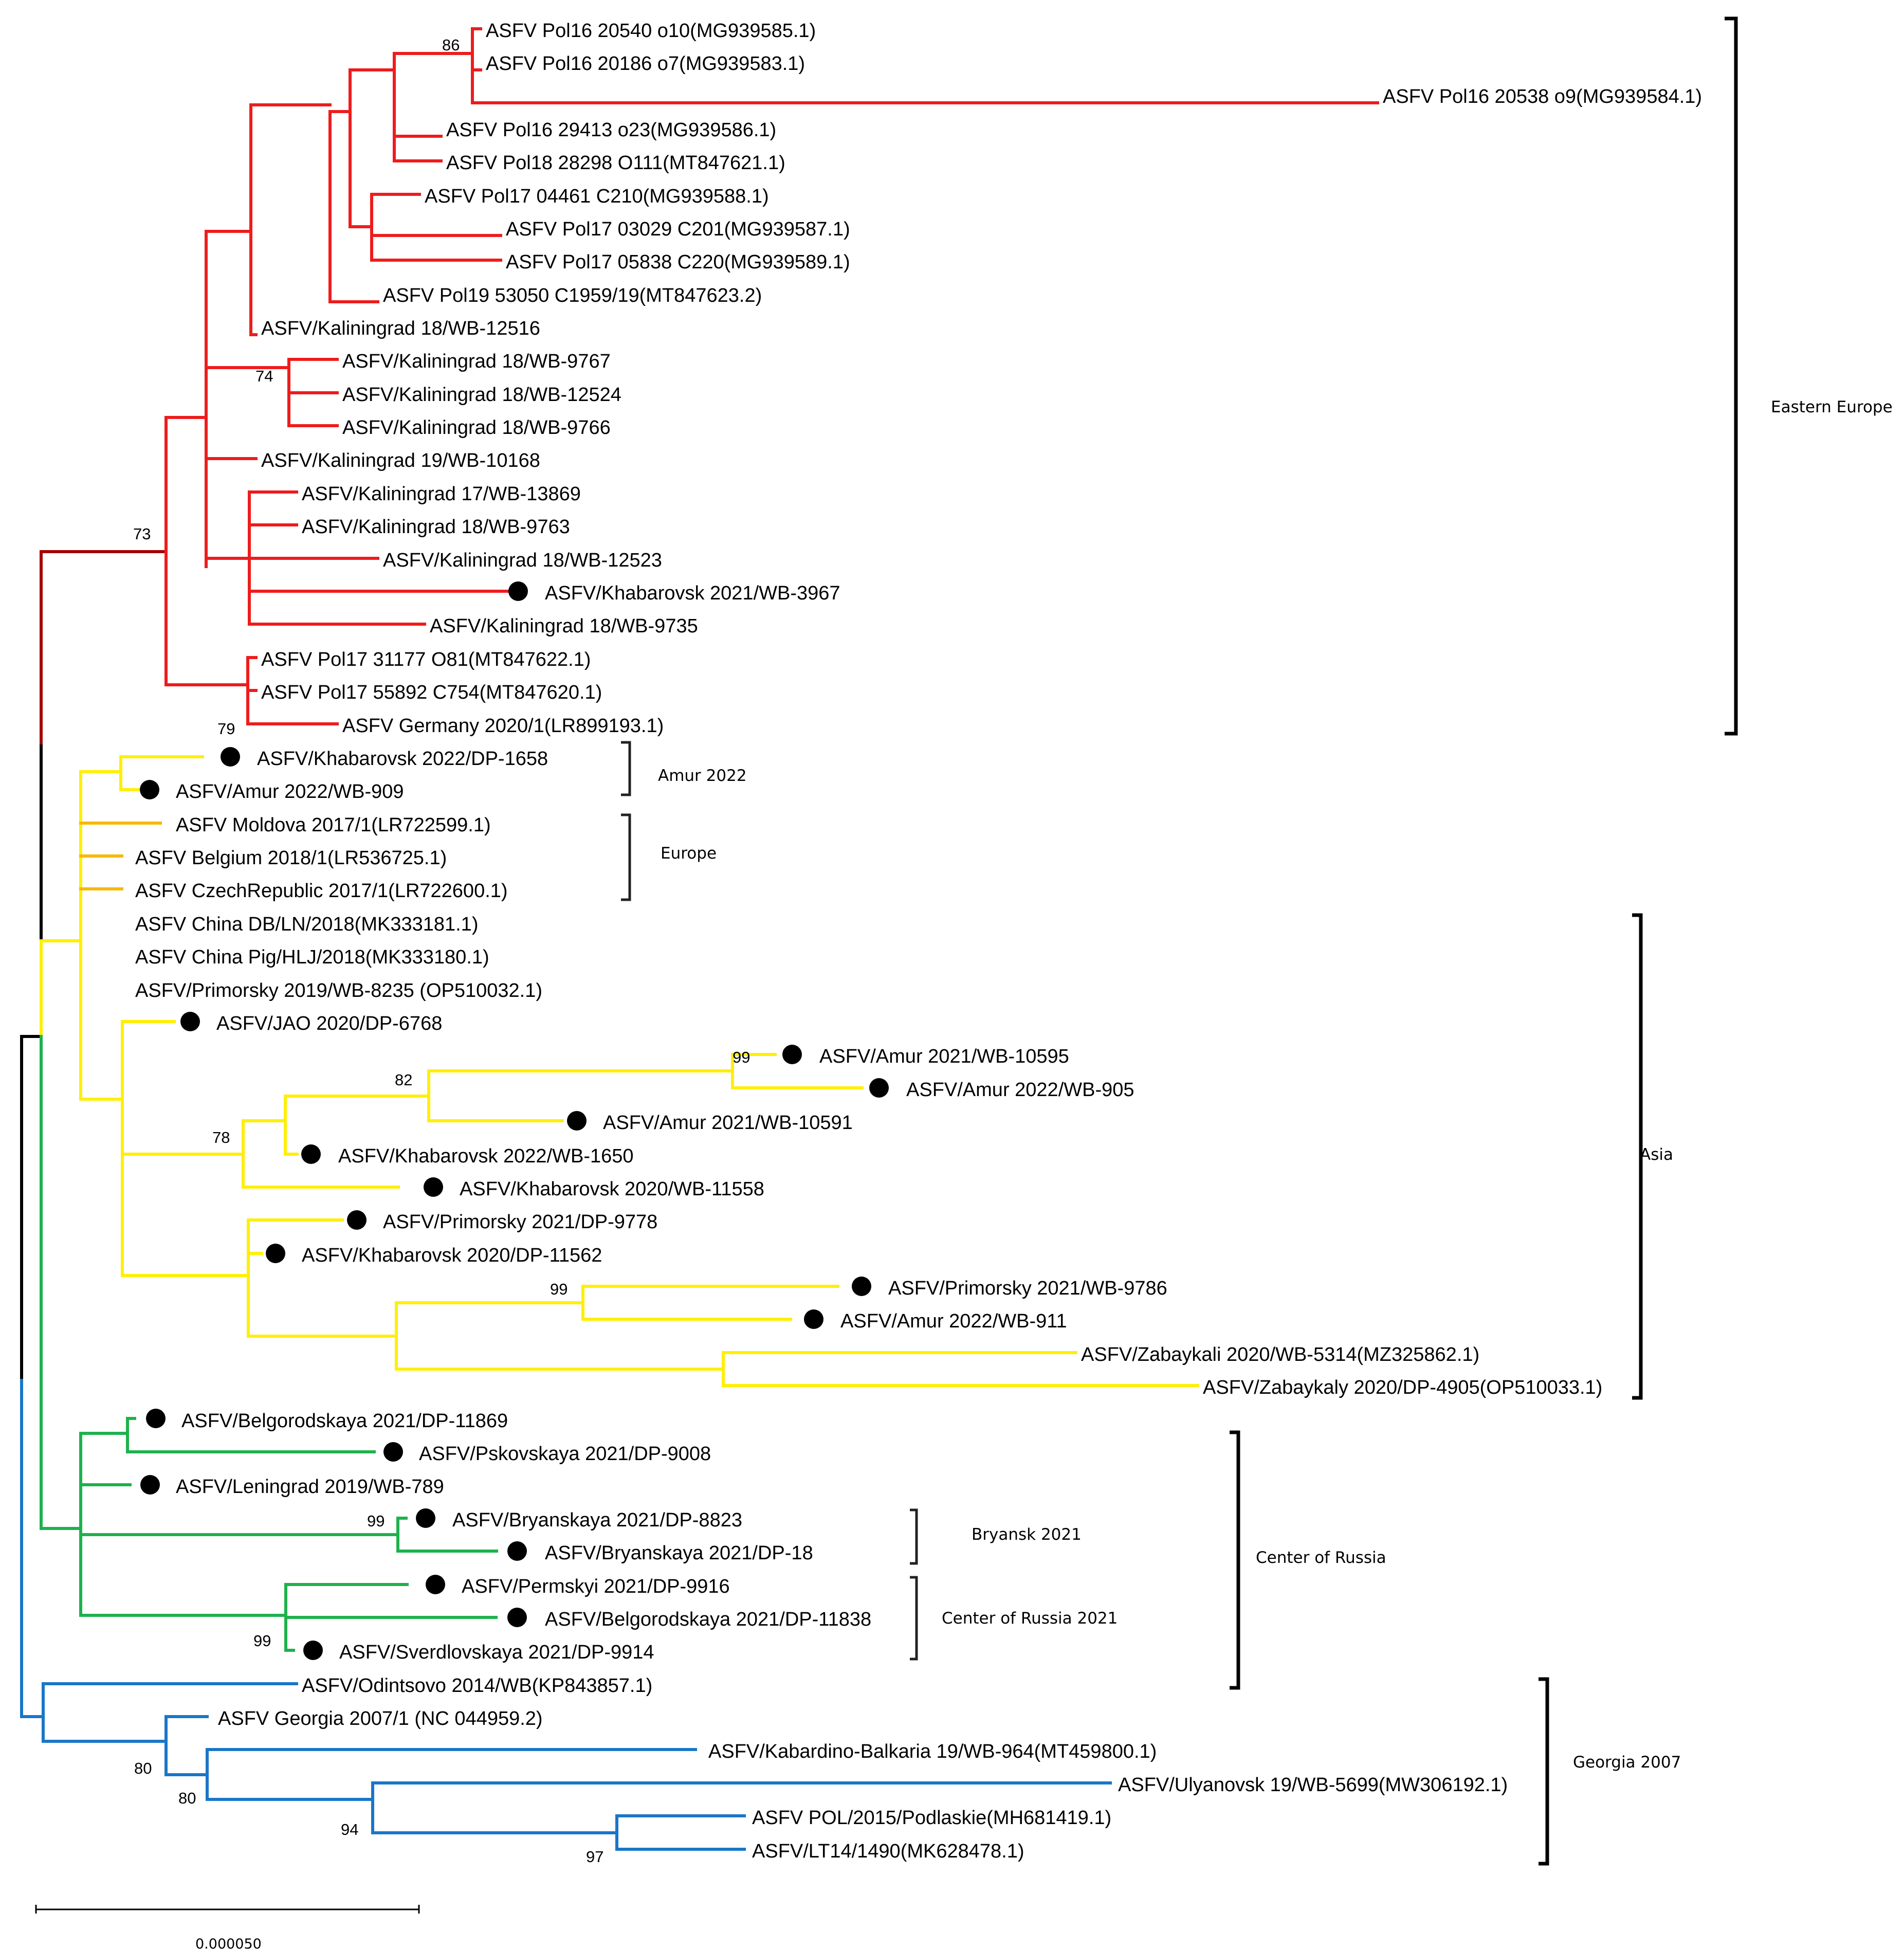 This screenshot has width=1904, height=1949. What do you see at coordinates (441, 494) in the screenshot?
I see `leaf-label: ASFV/Kaliningrad 17/WB-13869` at bounding box center [441, 494].